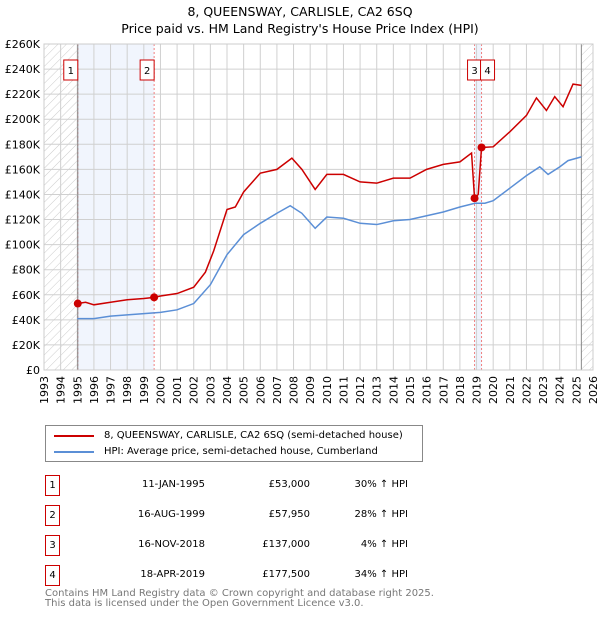 The width and height of the screenshot is (600, 620). Describe the element at coordinates (381, 574) in the screenshot. I see `sale-hpi-diff: 34% ↑ HPI` at that location.